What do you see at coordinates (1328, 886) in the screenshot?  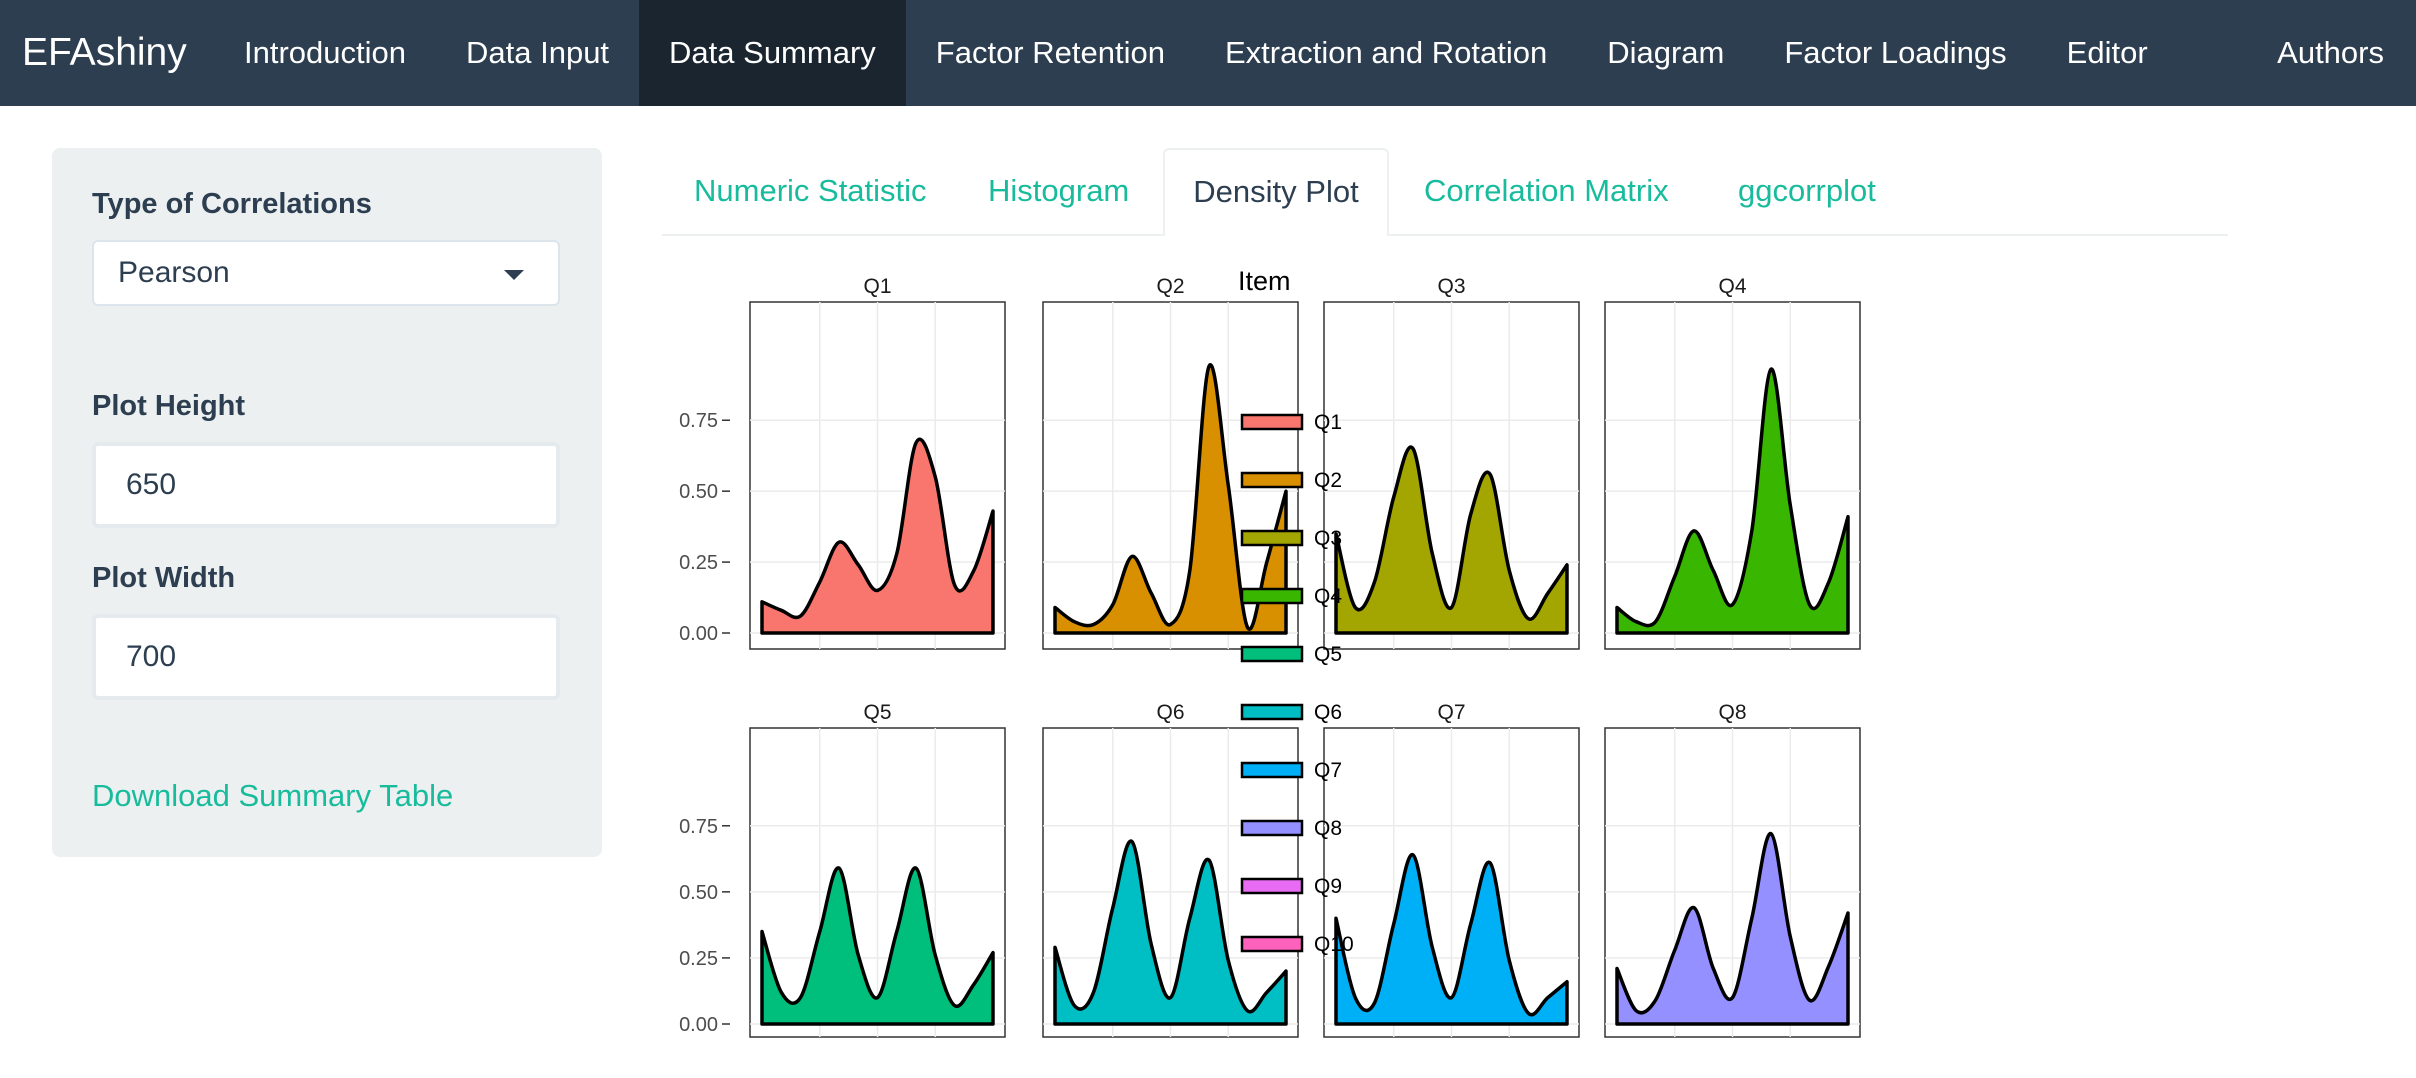 I see `legend-label: Q9` at bounding box center [1328, 886].